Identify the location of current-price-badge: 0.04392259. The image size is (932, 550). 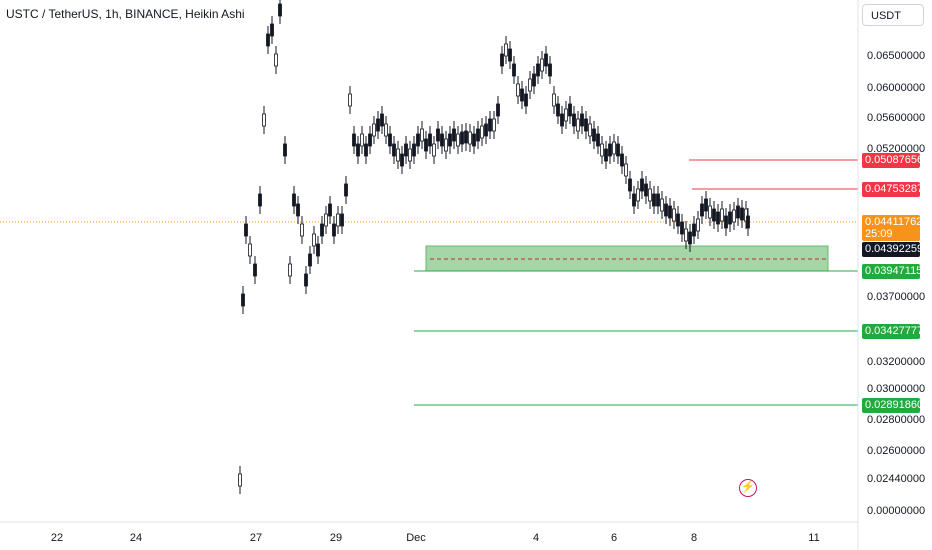
(892, 249).